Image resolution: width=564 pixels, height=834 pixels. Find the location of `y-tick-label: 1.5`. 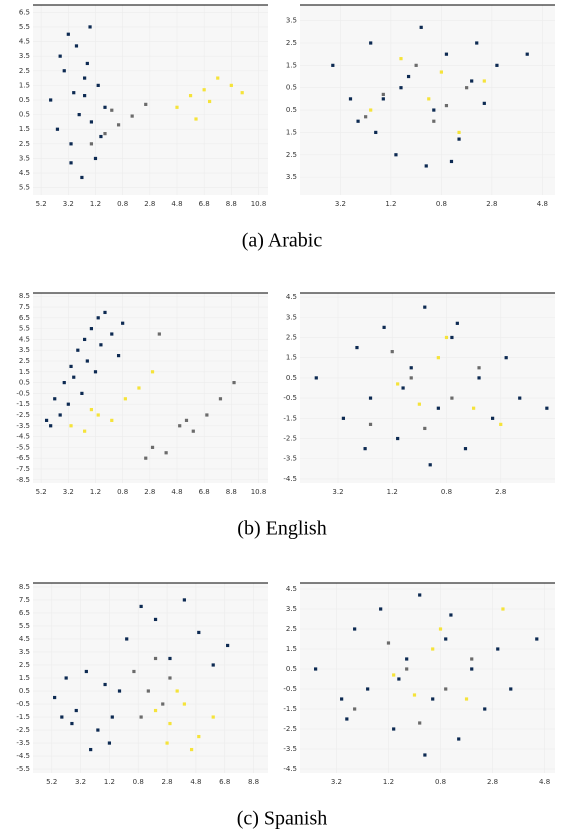

y-tick-label: 1.5 is located at coordinates (291, 358).